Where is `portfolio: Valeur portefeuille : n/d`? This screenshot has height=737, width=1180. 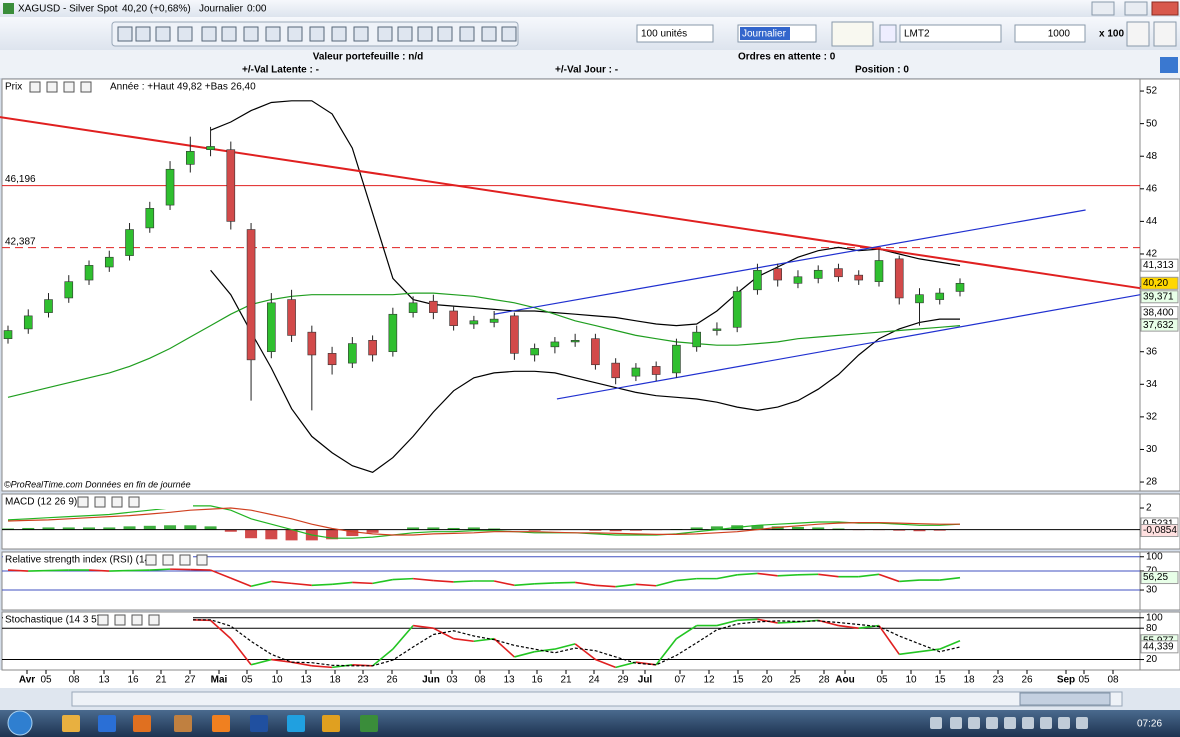
portfolio: Valeur portefeuille : n/d is located at coordinates (368, 57).